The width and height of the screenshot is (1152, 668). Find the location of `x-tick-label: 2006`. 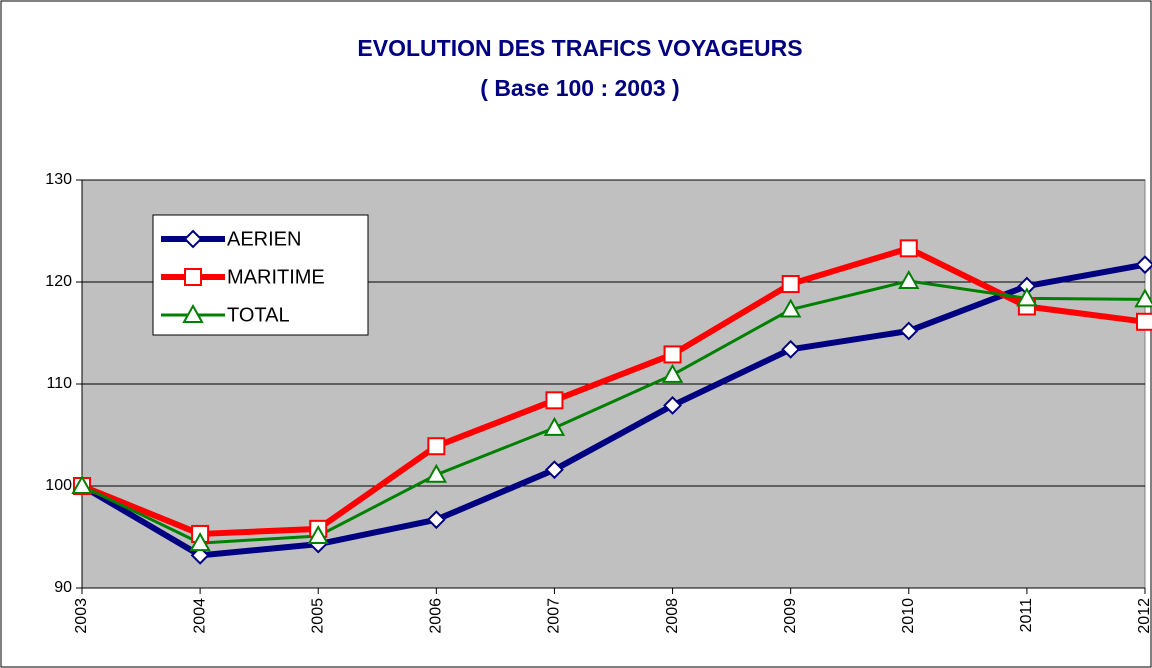

x-tick-label: 2006 is located at coordinates (436, 616).